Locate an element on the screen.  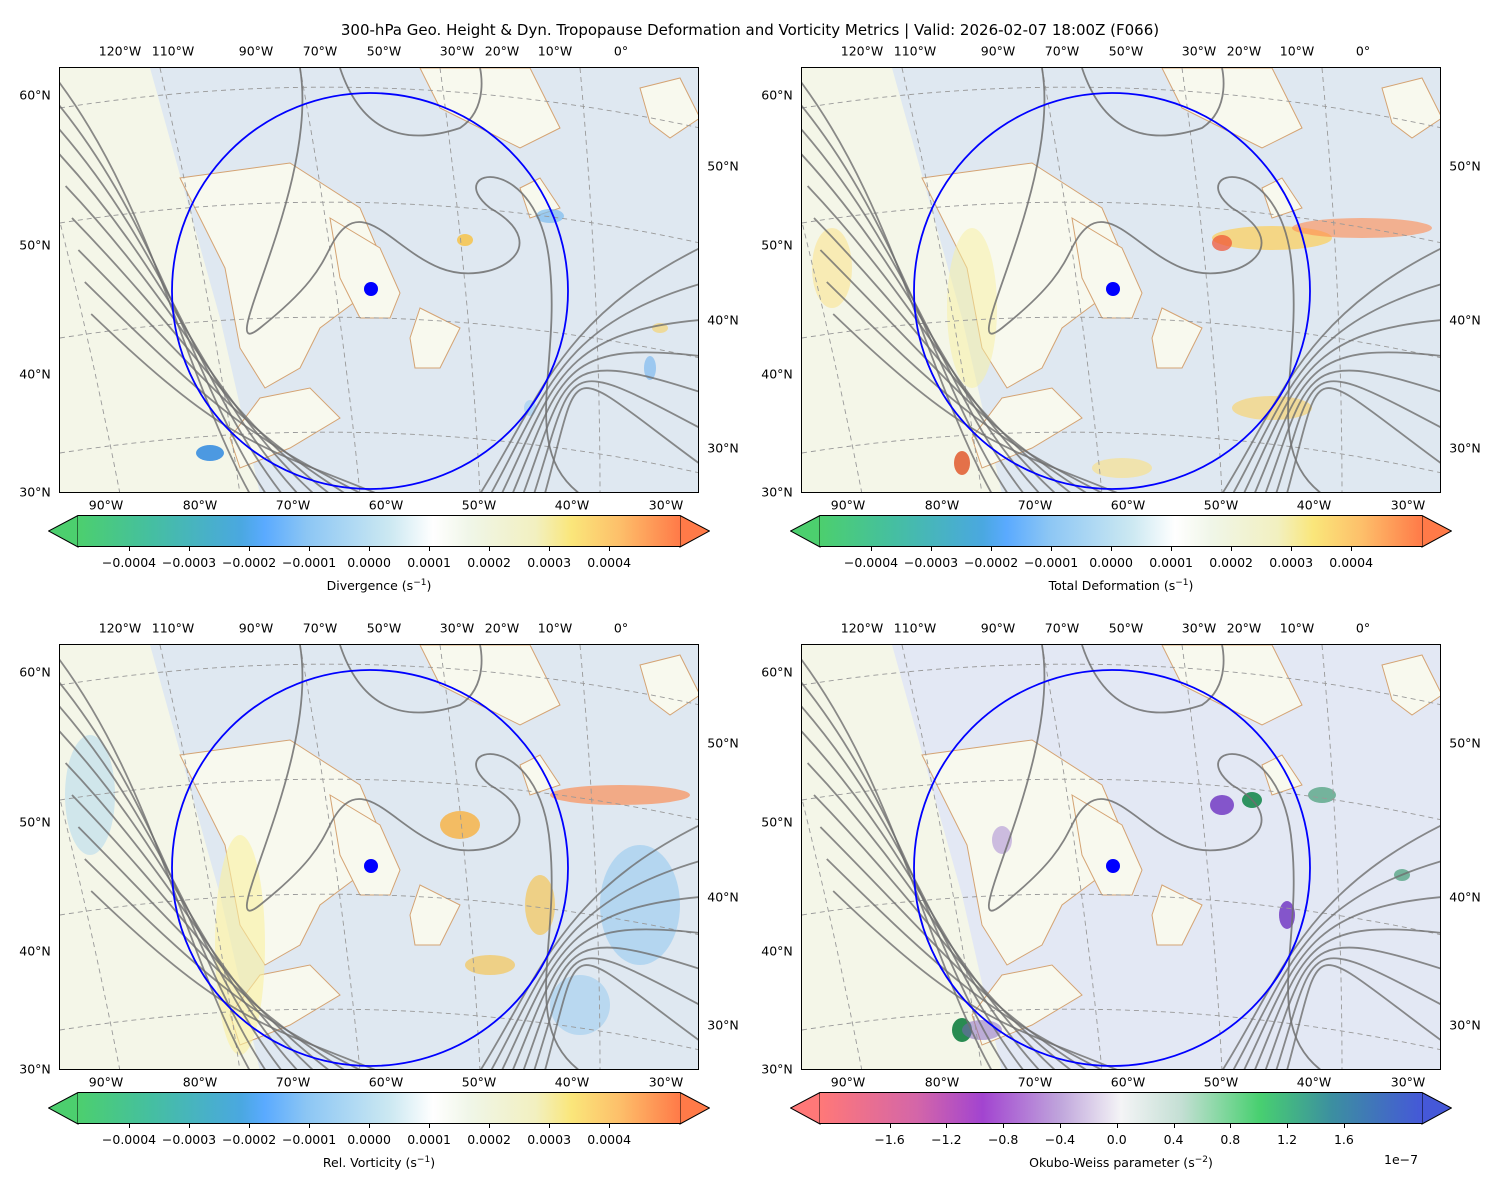
bottom-lon-label: 50°W is located at coordinates (1221, 1082).